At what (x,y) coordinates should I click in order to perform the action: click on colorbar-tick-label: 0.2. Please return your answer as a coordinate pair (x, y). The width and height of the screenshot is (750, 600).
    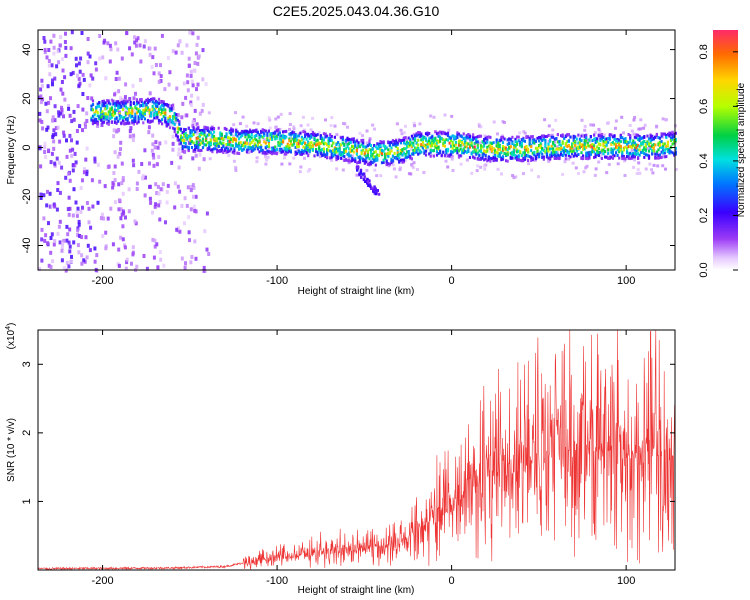
    Looking at the image, I should click on (704, 215).